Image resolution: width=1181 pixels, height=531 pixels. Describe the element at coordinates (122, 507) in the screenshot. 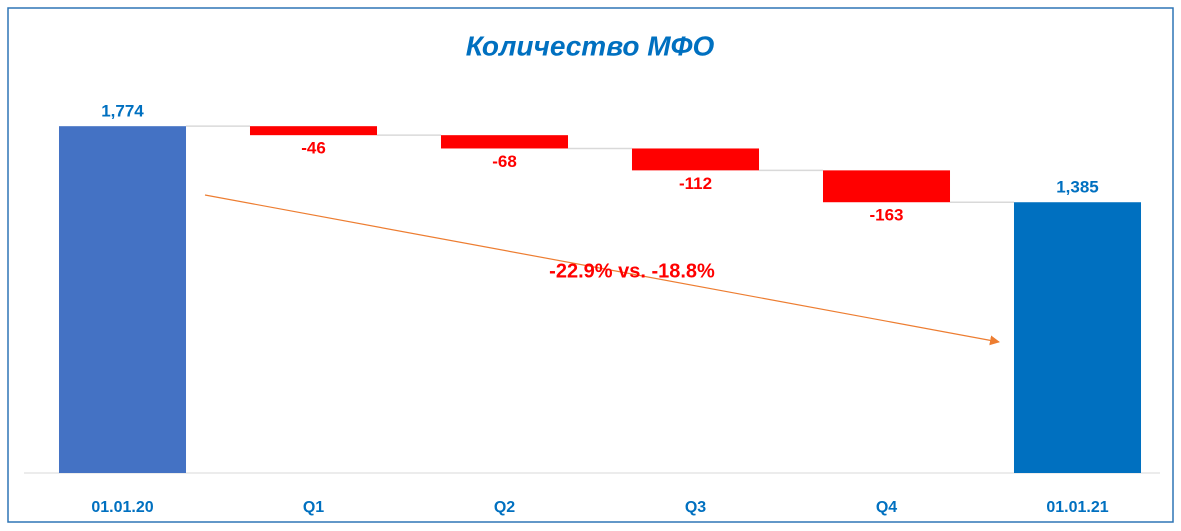

I see `x-tick-label: 01.01.20` at that location.